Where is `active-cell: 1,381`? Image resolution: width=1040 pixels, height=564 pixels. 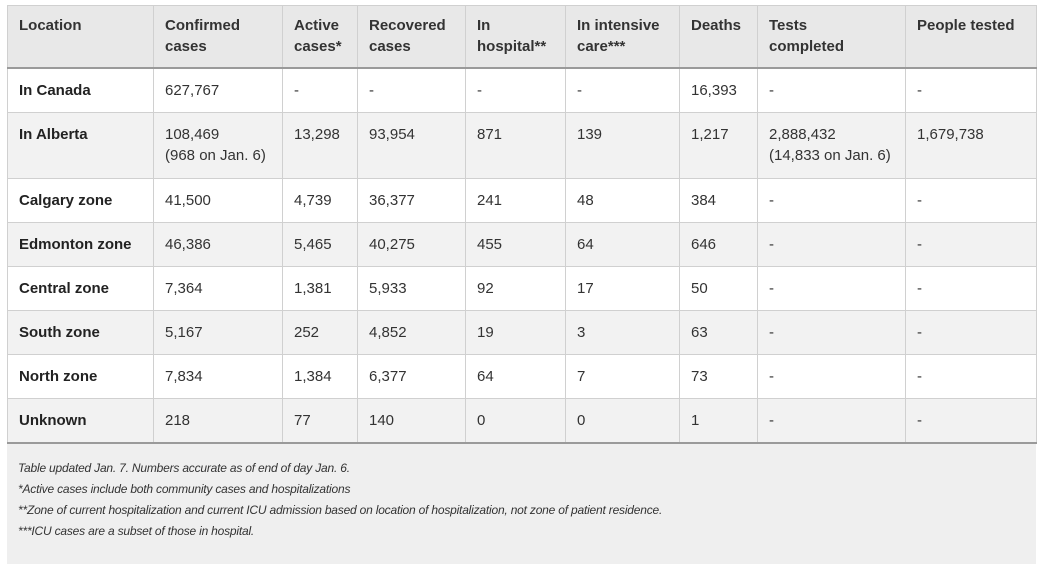
active-cell: 1,381 is located at coordinates (320, 288).